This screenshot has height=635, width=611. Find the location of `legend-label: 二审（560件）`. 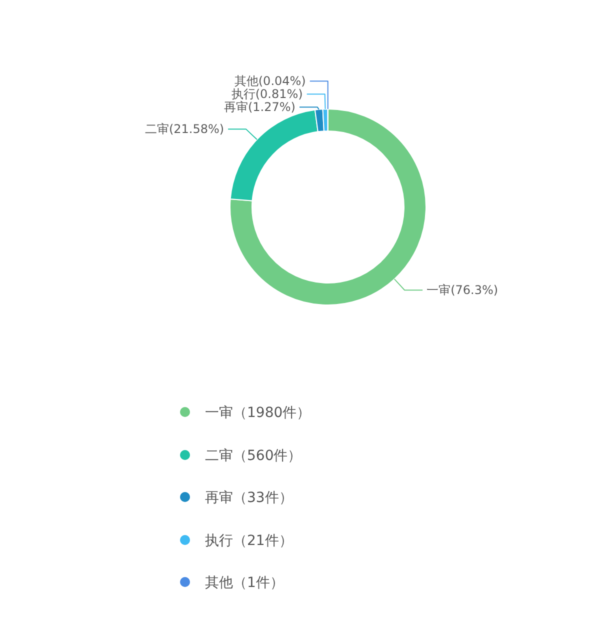

legend-label: 二审（560件） is located at coordinates (253, 456).